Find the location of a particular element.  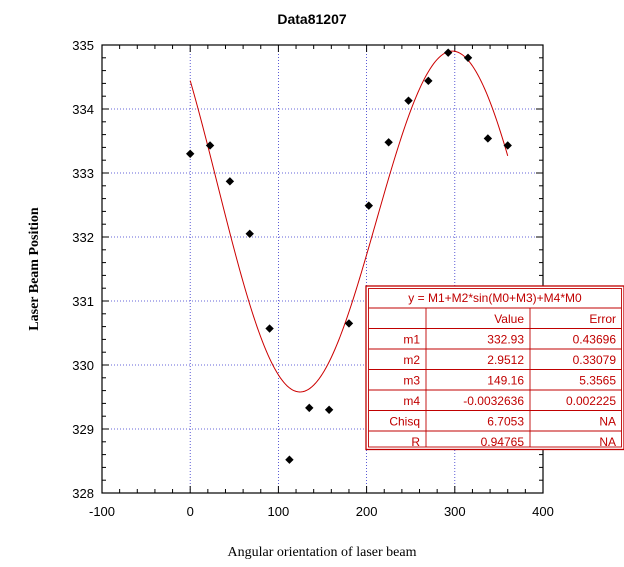

fit-equation: y = M1+M2*sin(M0+M3)+M4*M0 is located at coordinates (495, 298).